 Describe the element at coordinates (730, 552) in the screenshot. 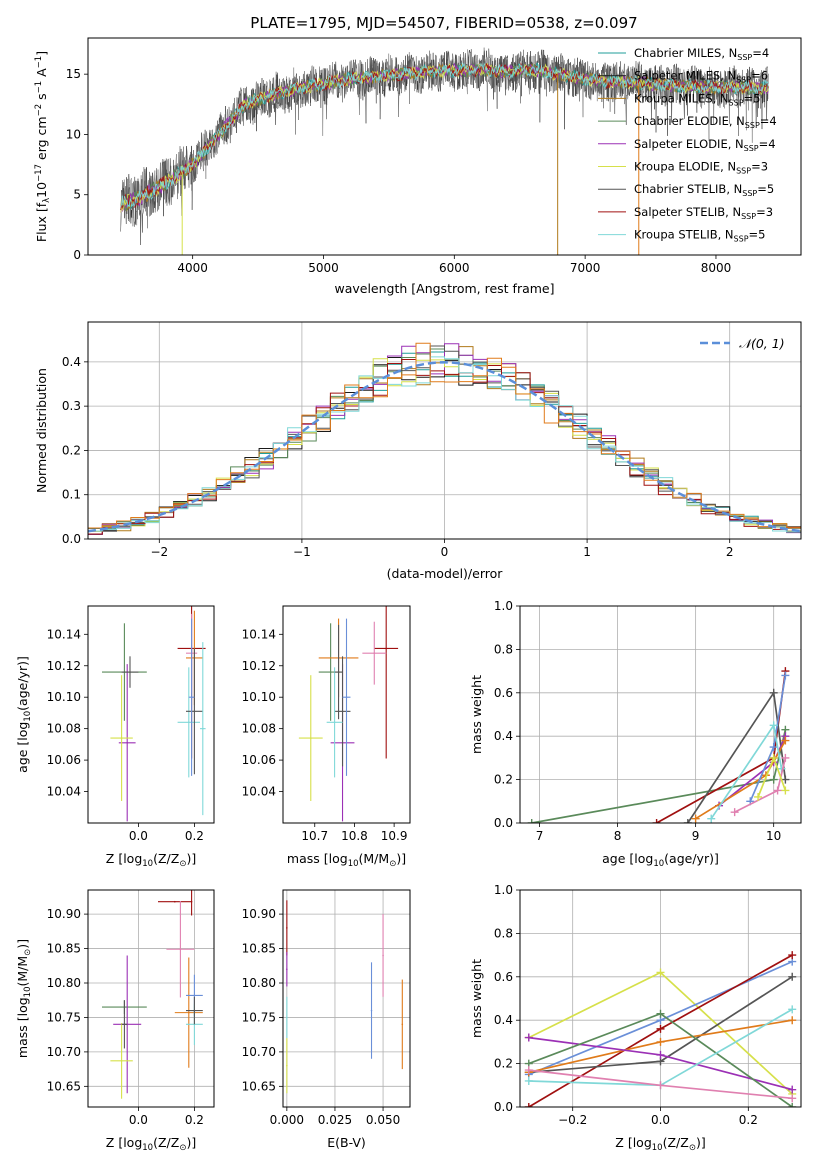

I see `x-tick-label: 2` at that location.